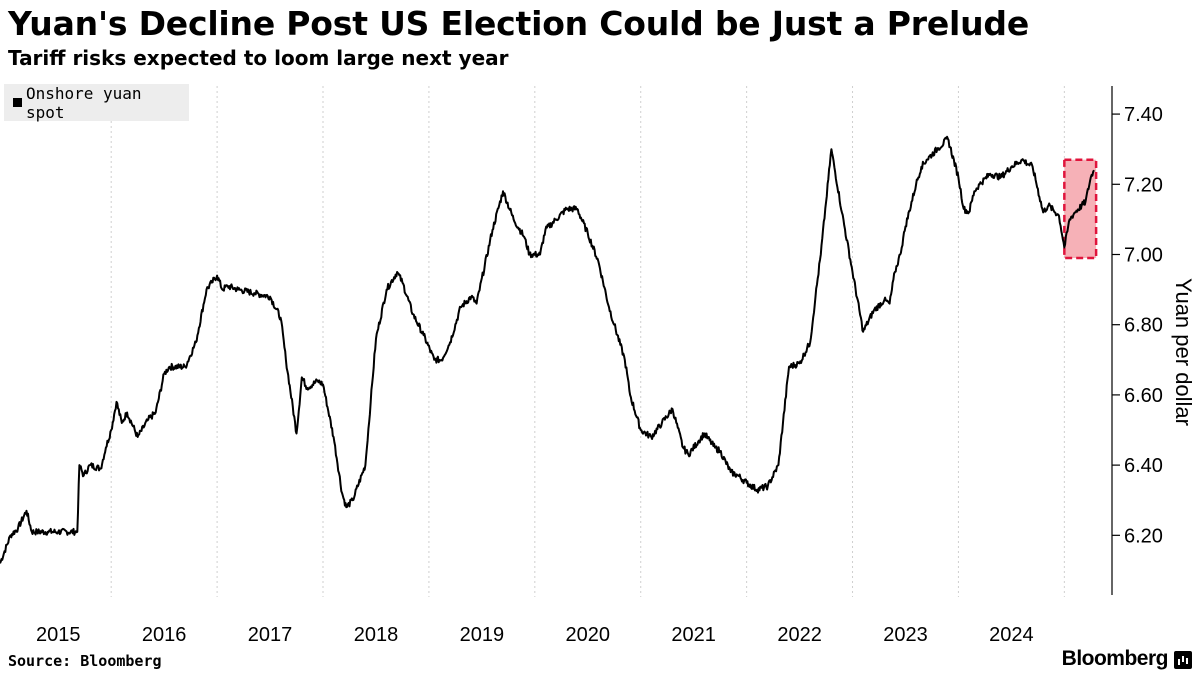  I want to click on y-tick-label: 6.60, so click(1143, 396).